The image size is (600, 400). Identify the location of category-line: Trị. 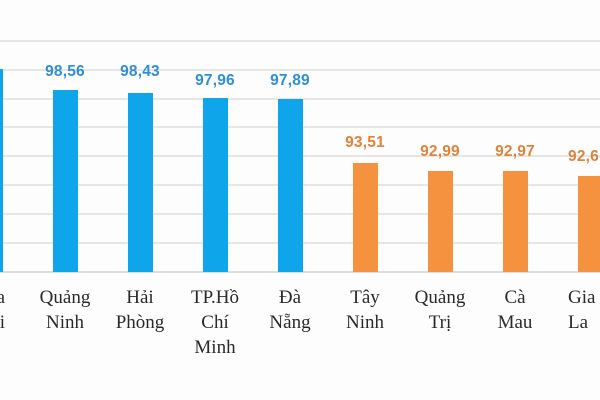
(440, 322).